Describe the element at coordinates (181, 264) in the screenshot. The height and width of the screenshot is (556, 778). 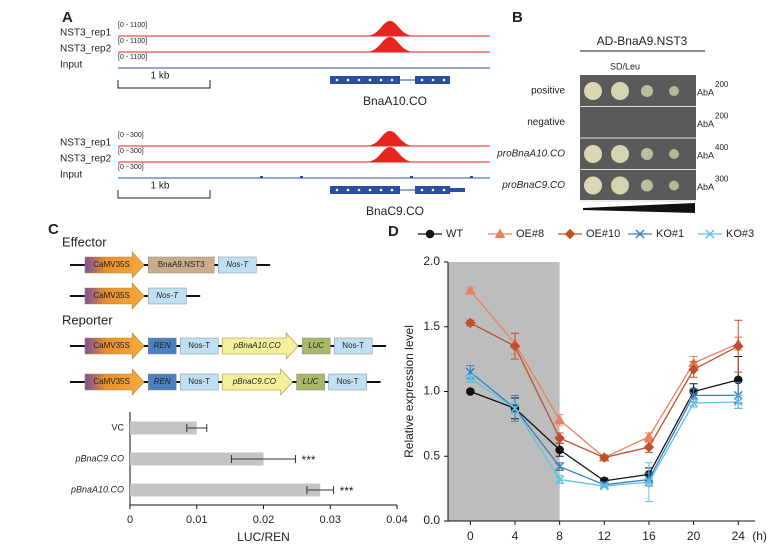
I see `element-label: BnaA9.NST3` at that location.